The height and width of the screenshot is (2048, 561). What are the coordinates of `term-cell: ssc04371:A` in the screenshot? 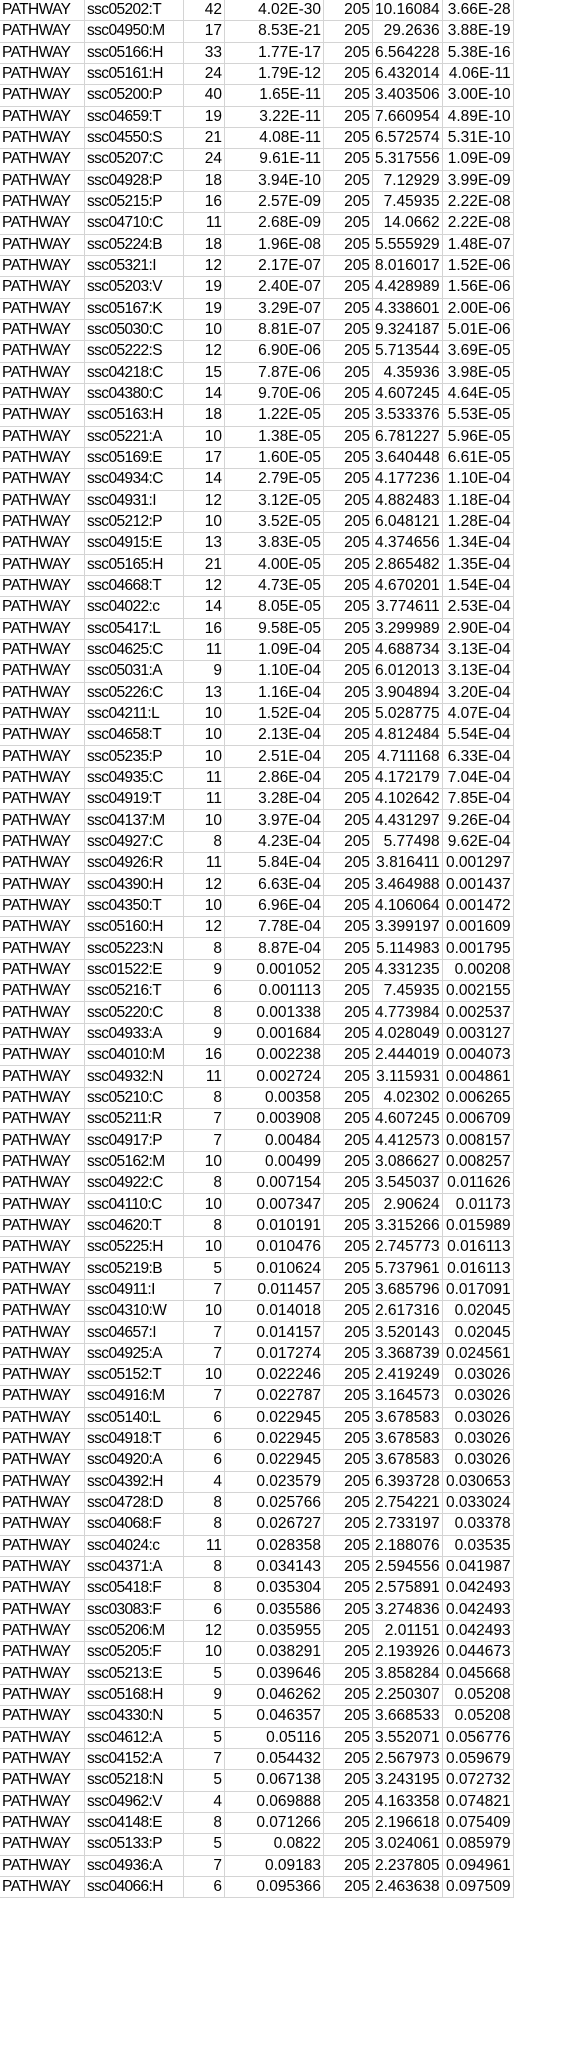 It's located at (134, 1567).